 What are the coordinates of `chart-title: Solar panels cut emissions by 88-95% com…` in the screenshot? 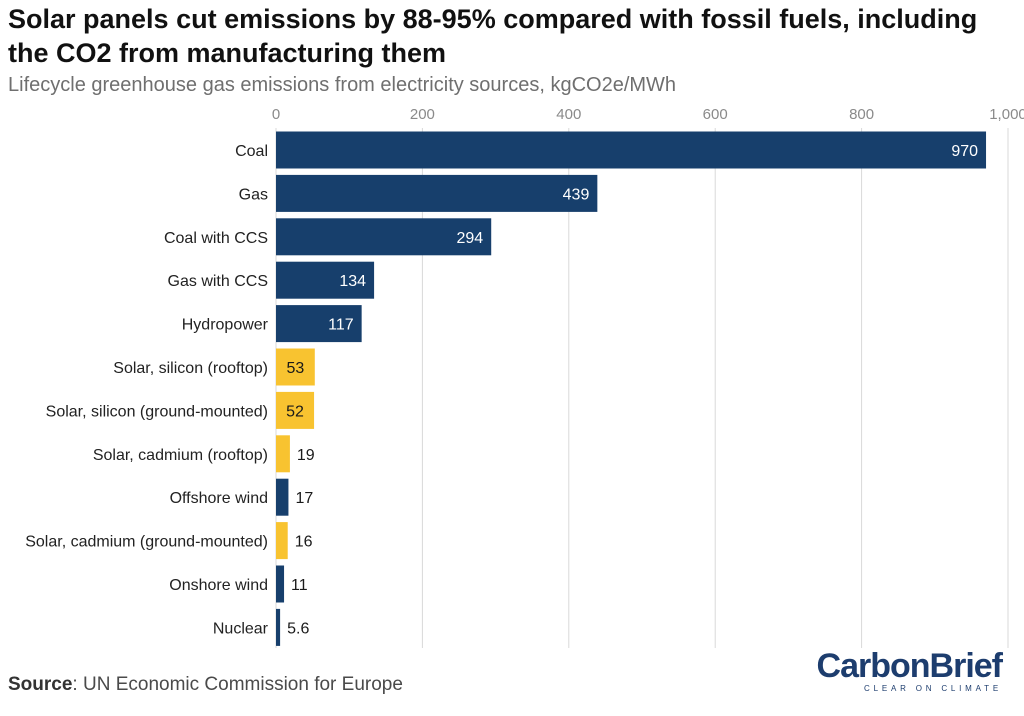 It's located at (493, 36).